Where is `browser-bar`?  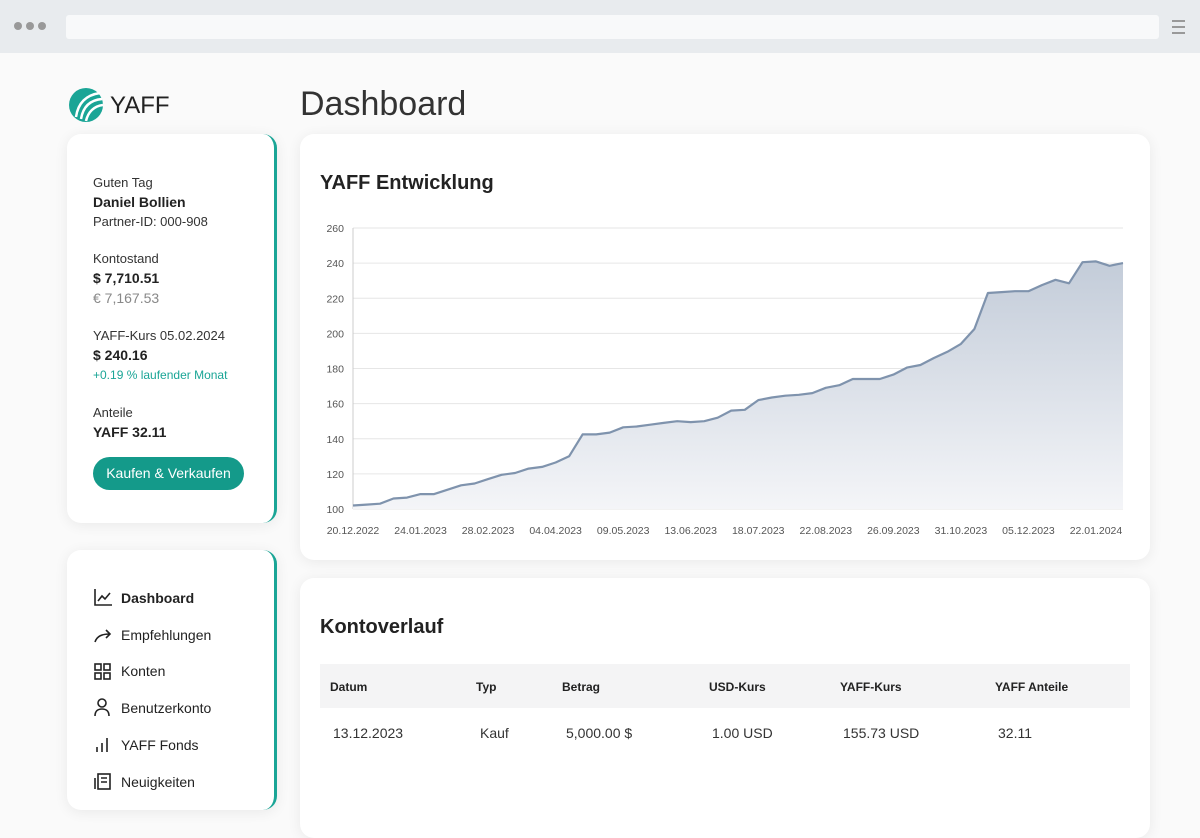
browser-bar is located at coordinates (600, 26).